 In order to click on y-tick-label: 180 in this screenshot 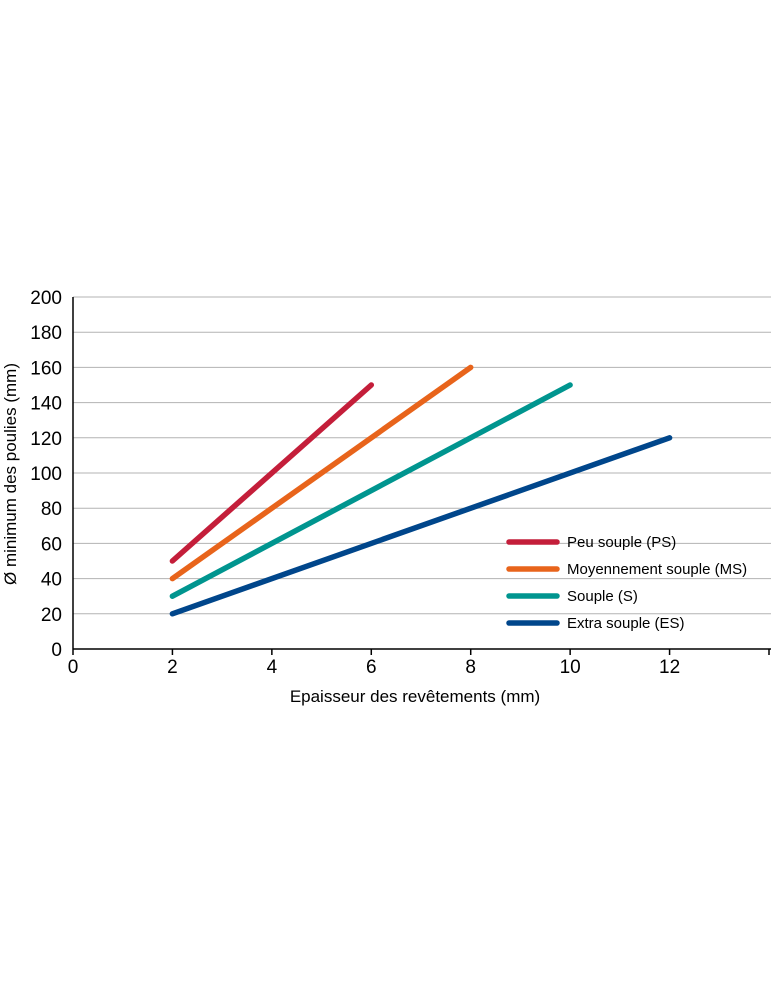, I will do `click(46, 333)`.